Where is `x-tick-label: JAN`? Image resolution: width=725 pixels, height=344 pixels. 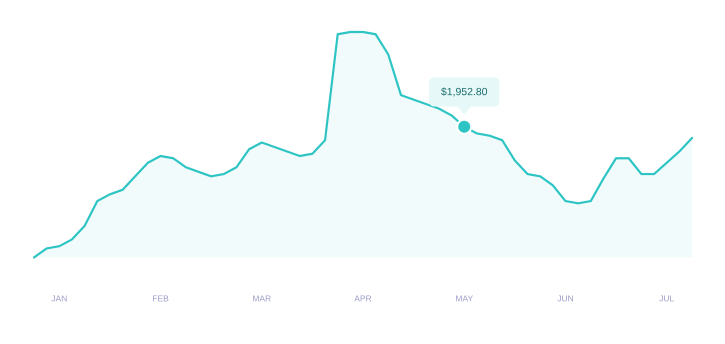
x-tick-label: JAN is located at coordinates (59, 299).